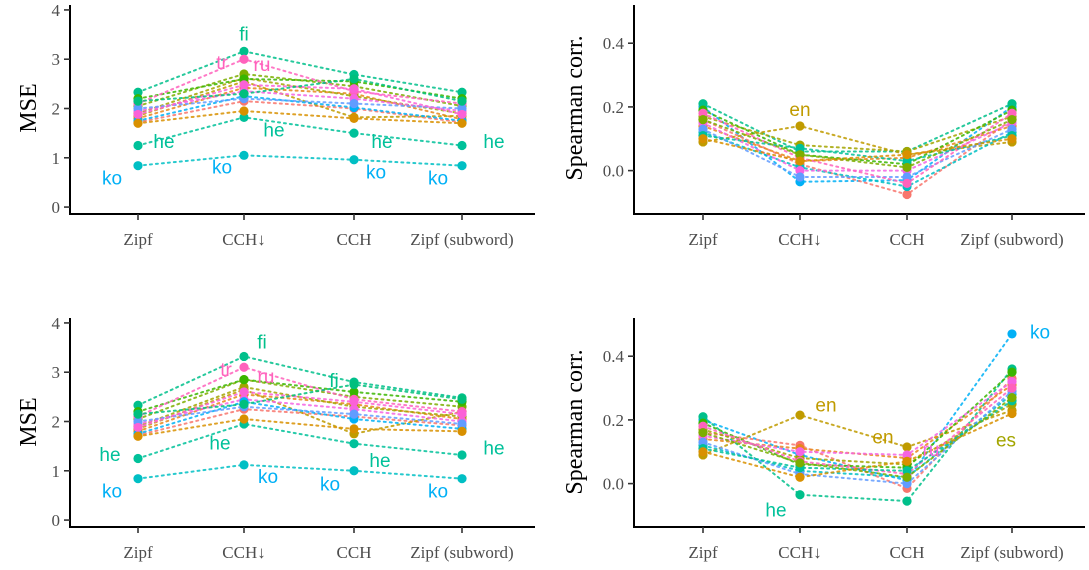  I want to click on y-tick-label: 0.2, so click(613, 107).